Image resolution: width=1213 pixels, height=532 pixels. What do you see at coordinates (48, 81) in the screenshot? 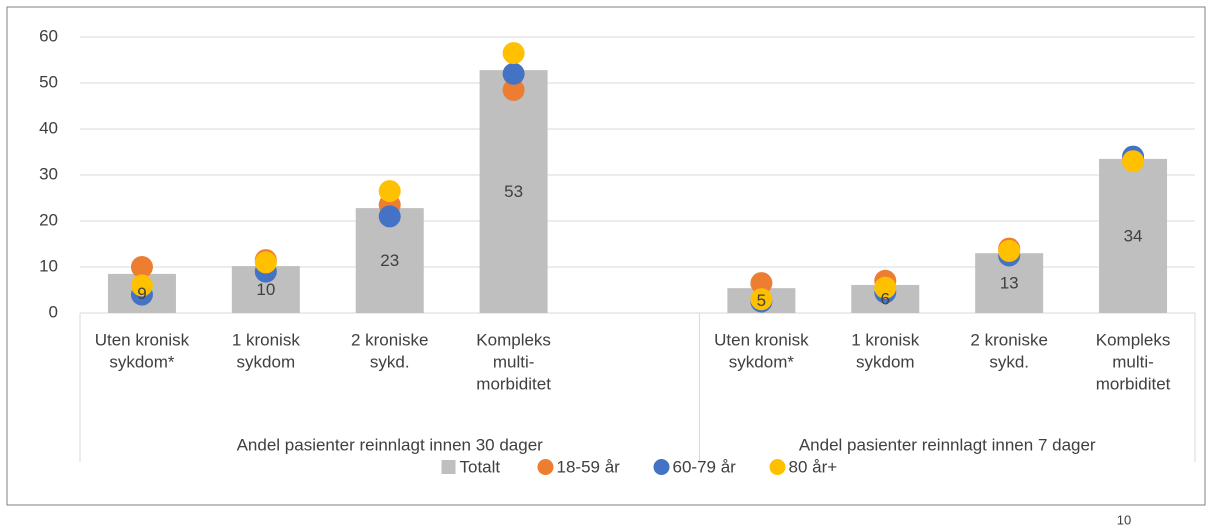
I see `y-tick-label: 50` at bounding box center [48, 81].